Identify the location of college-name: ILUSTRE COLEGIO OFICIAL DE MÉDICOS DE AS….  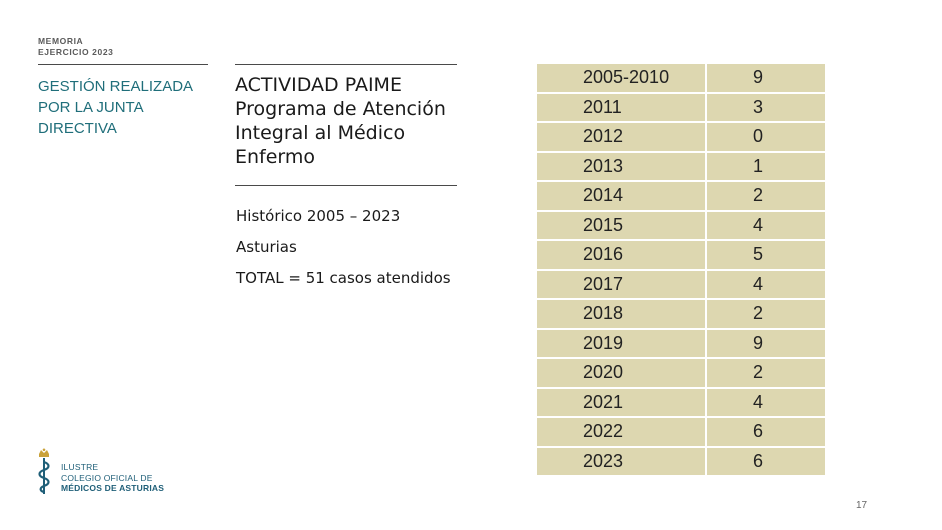
(112, 478).